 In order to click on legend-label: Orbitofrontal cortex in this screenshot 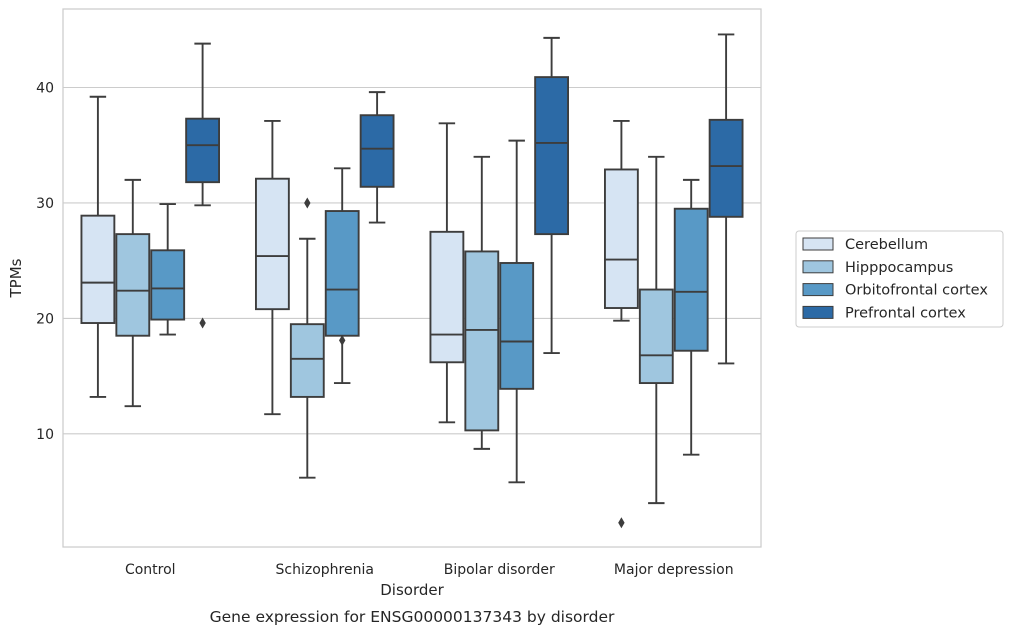, I will do `click(916, 291)`.